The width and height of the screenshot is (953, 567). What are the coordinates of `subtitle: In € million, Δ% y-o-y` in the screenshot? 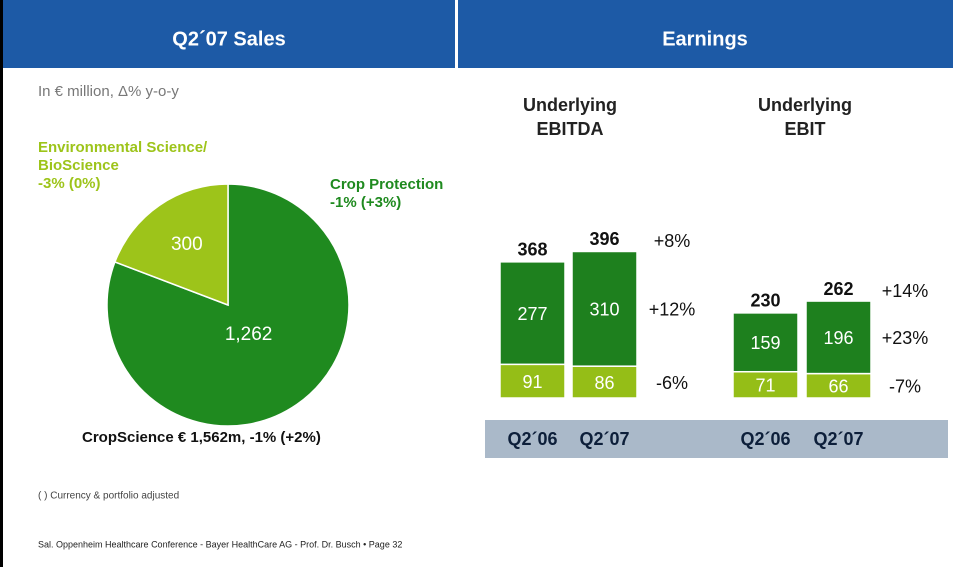 It's located at (108, 91).